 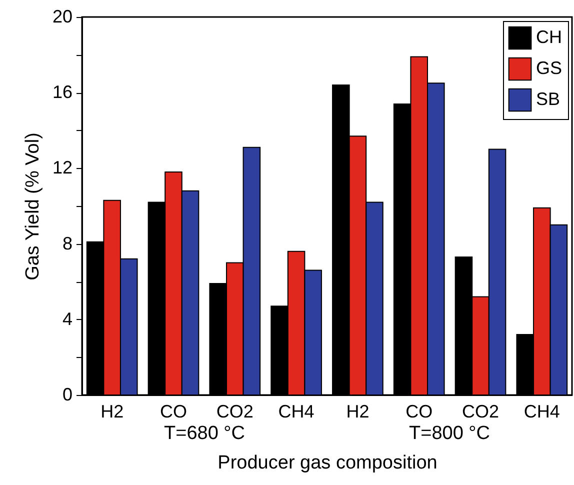 I want to click on legend-label: CH, so click(x=549, y=37).